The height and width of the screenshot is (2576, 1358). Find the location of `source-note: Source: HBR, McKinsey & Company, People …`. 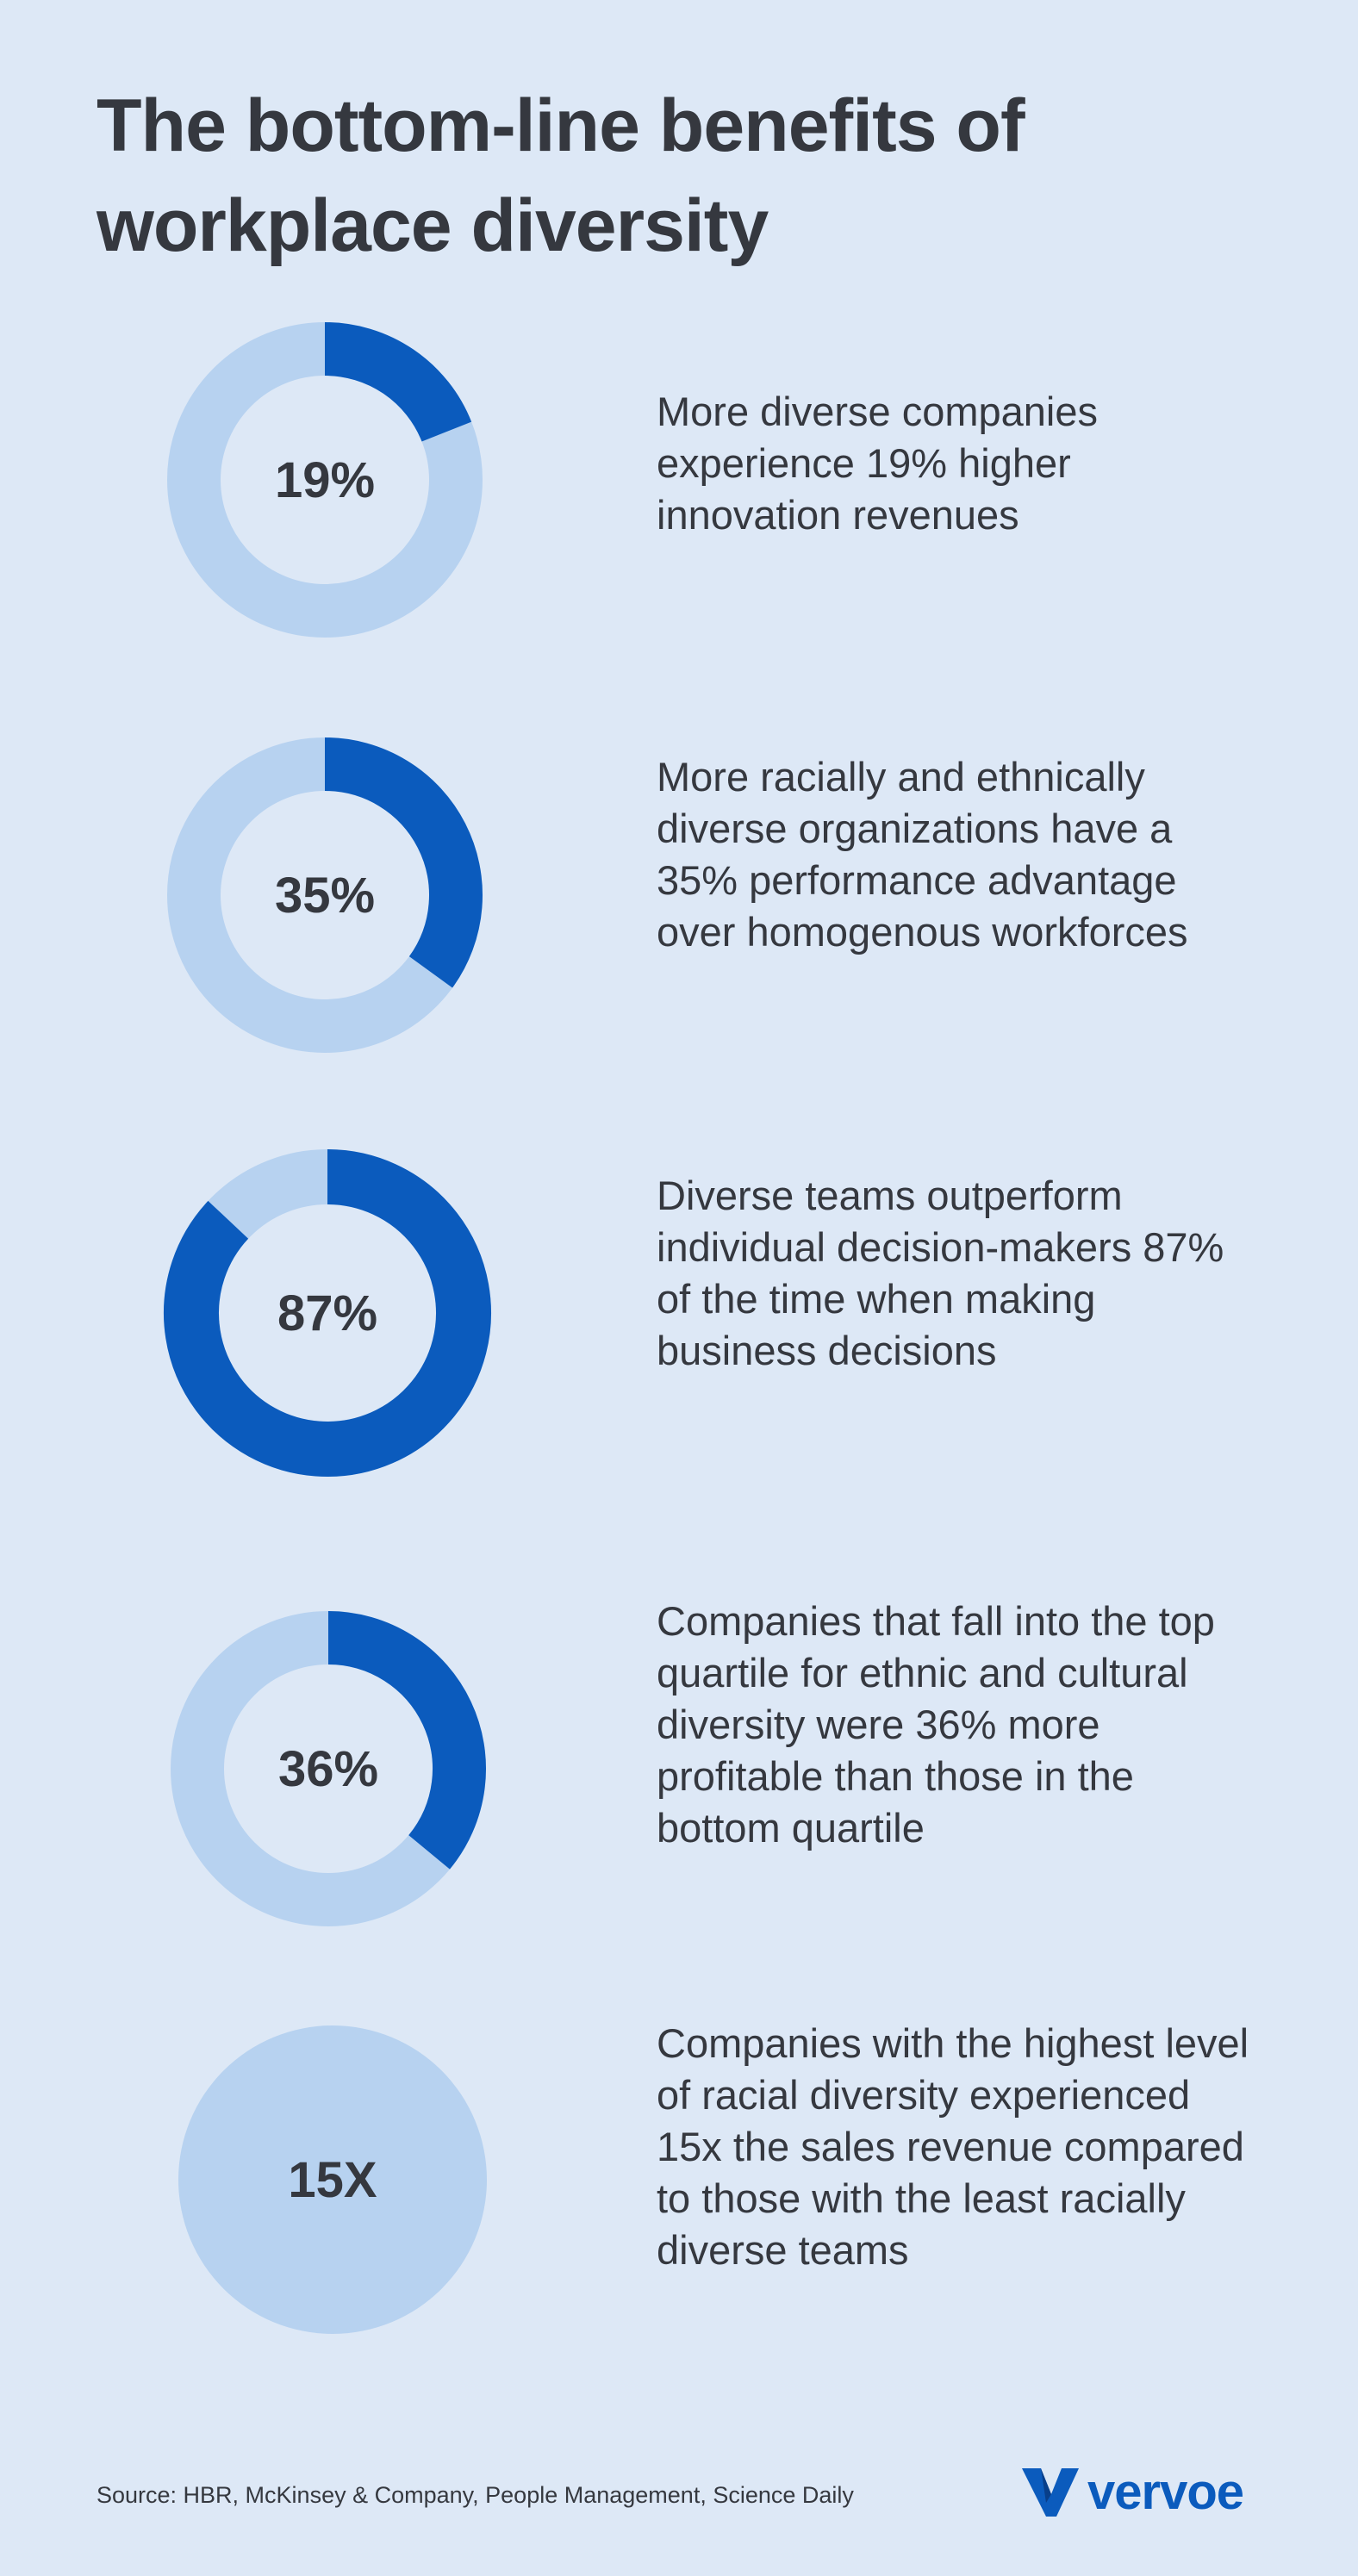

source-note: Source: HBR, McKinsey & Company, People … is located at coordinates (475, 2495).